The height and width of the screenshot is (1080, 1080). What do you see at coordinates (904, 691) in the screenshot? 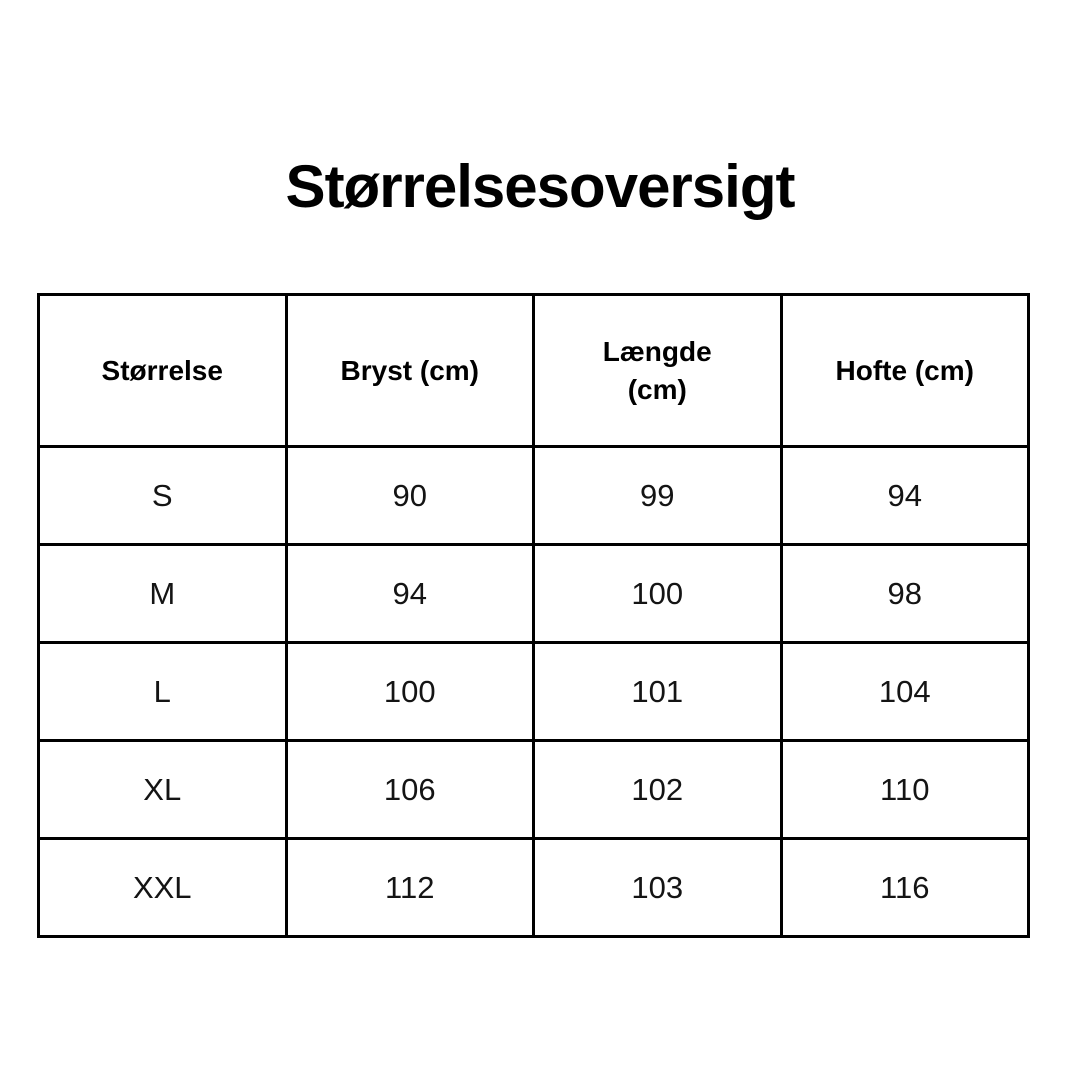
I see `measurement-cell: 104` at bounding box center [904, 691].